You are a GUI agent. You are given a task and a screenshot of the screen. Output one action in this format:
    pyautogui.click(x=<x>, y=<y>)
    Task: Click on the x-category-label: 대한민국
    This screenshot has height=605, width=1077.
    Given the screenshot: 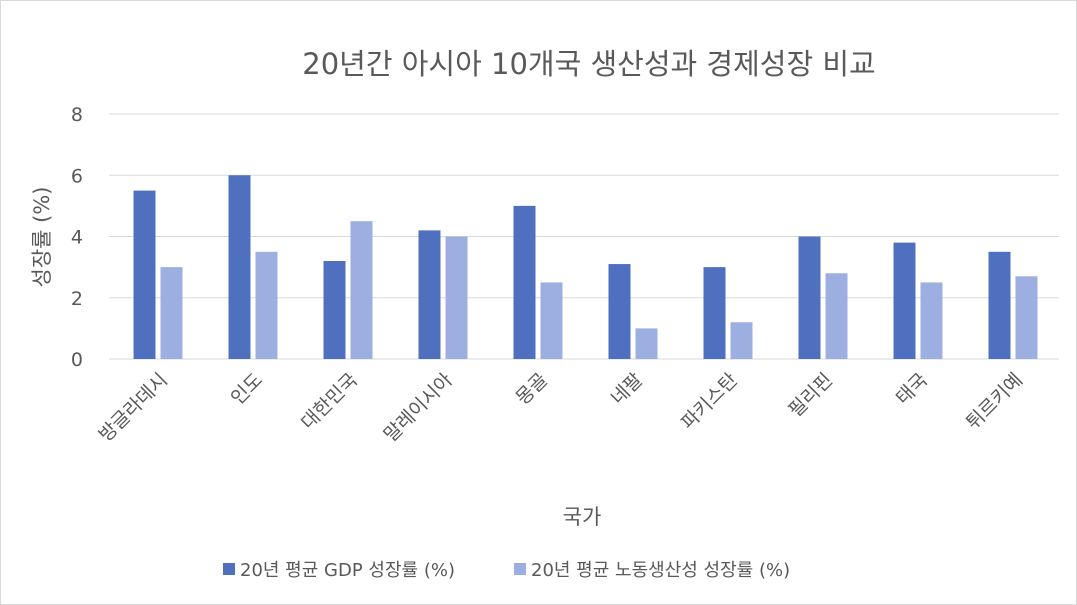 What is the action you would take?
    pyautogui.click(x=329, y=401)
    